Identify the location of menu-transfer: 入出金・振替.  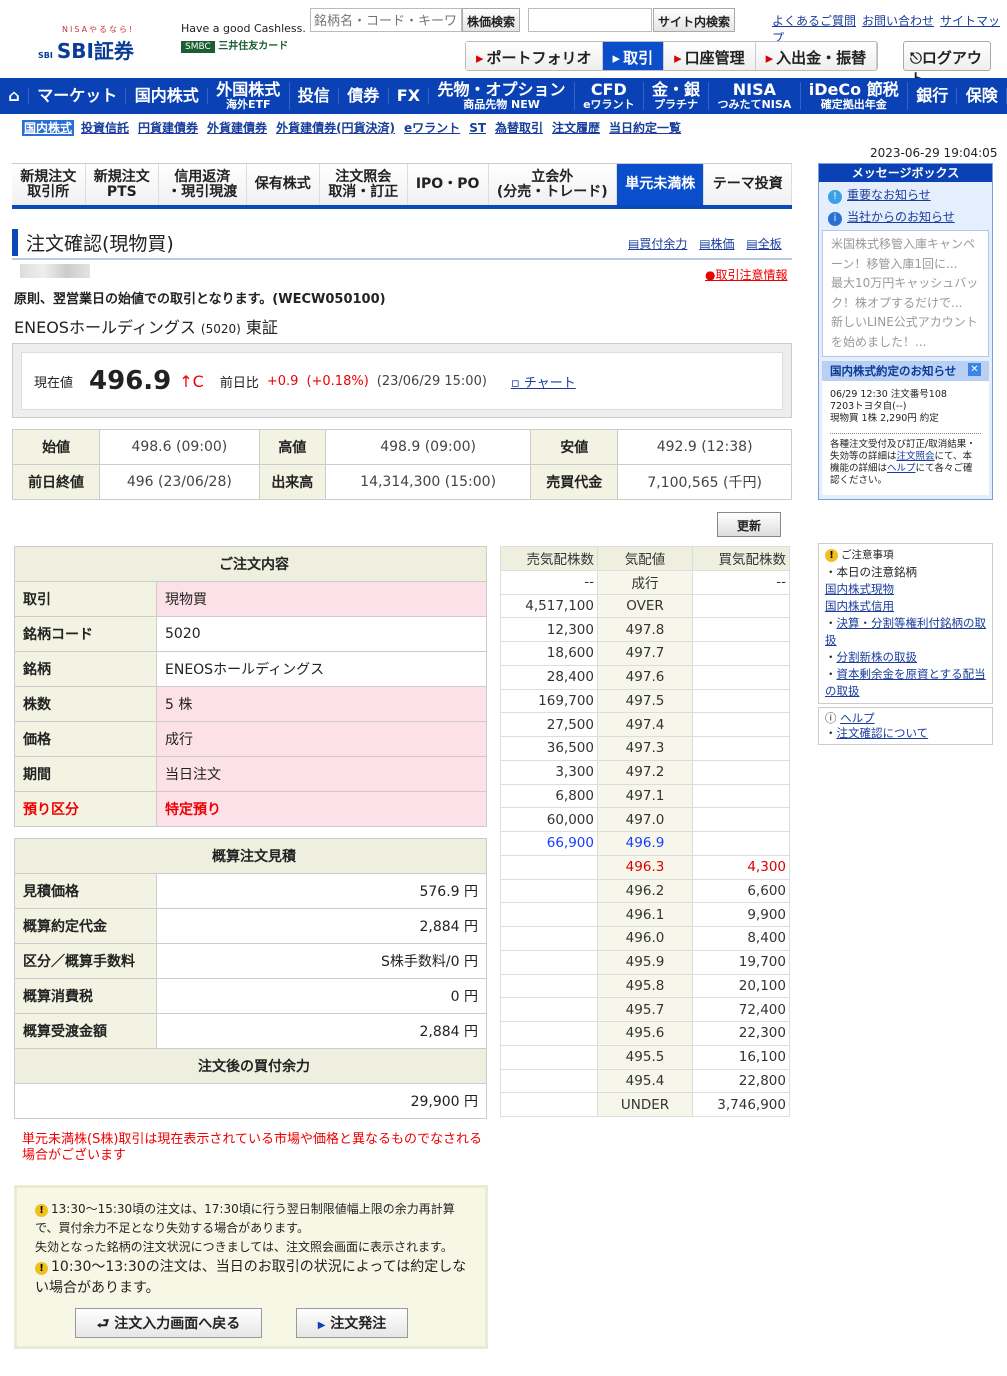
(816, 56).